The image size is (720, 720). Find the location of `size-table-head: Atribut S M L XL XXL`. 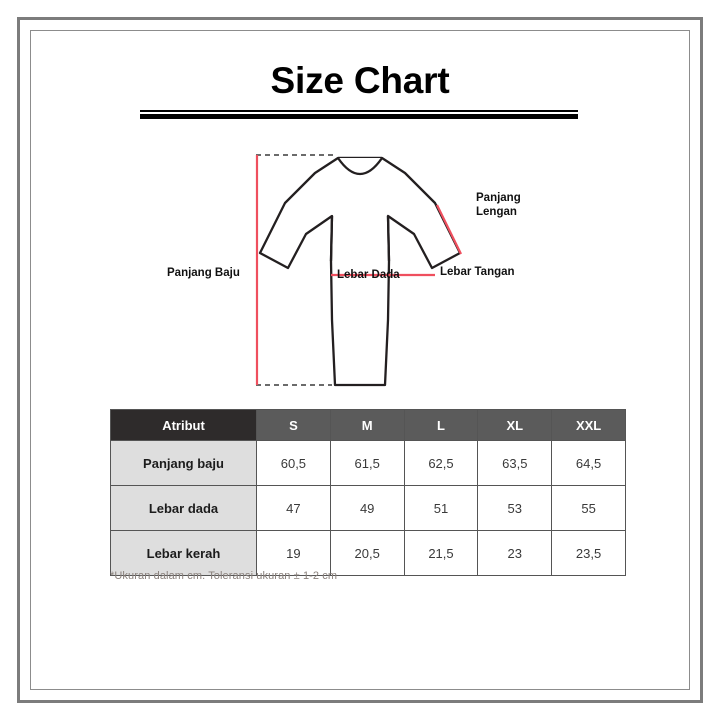

size-table-head: Atribut S M L XL XXL is located at coordinates (368, 425).